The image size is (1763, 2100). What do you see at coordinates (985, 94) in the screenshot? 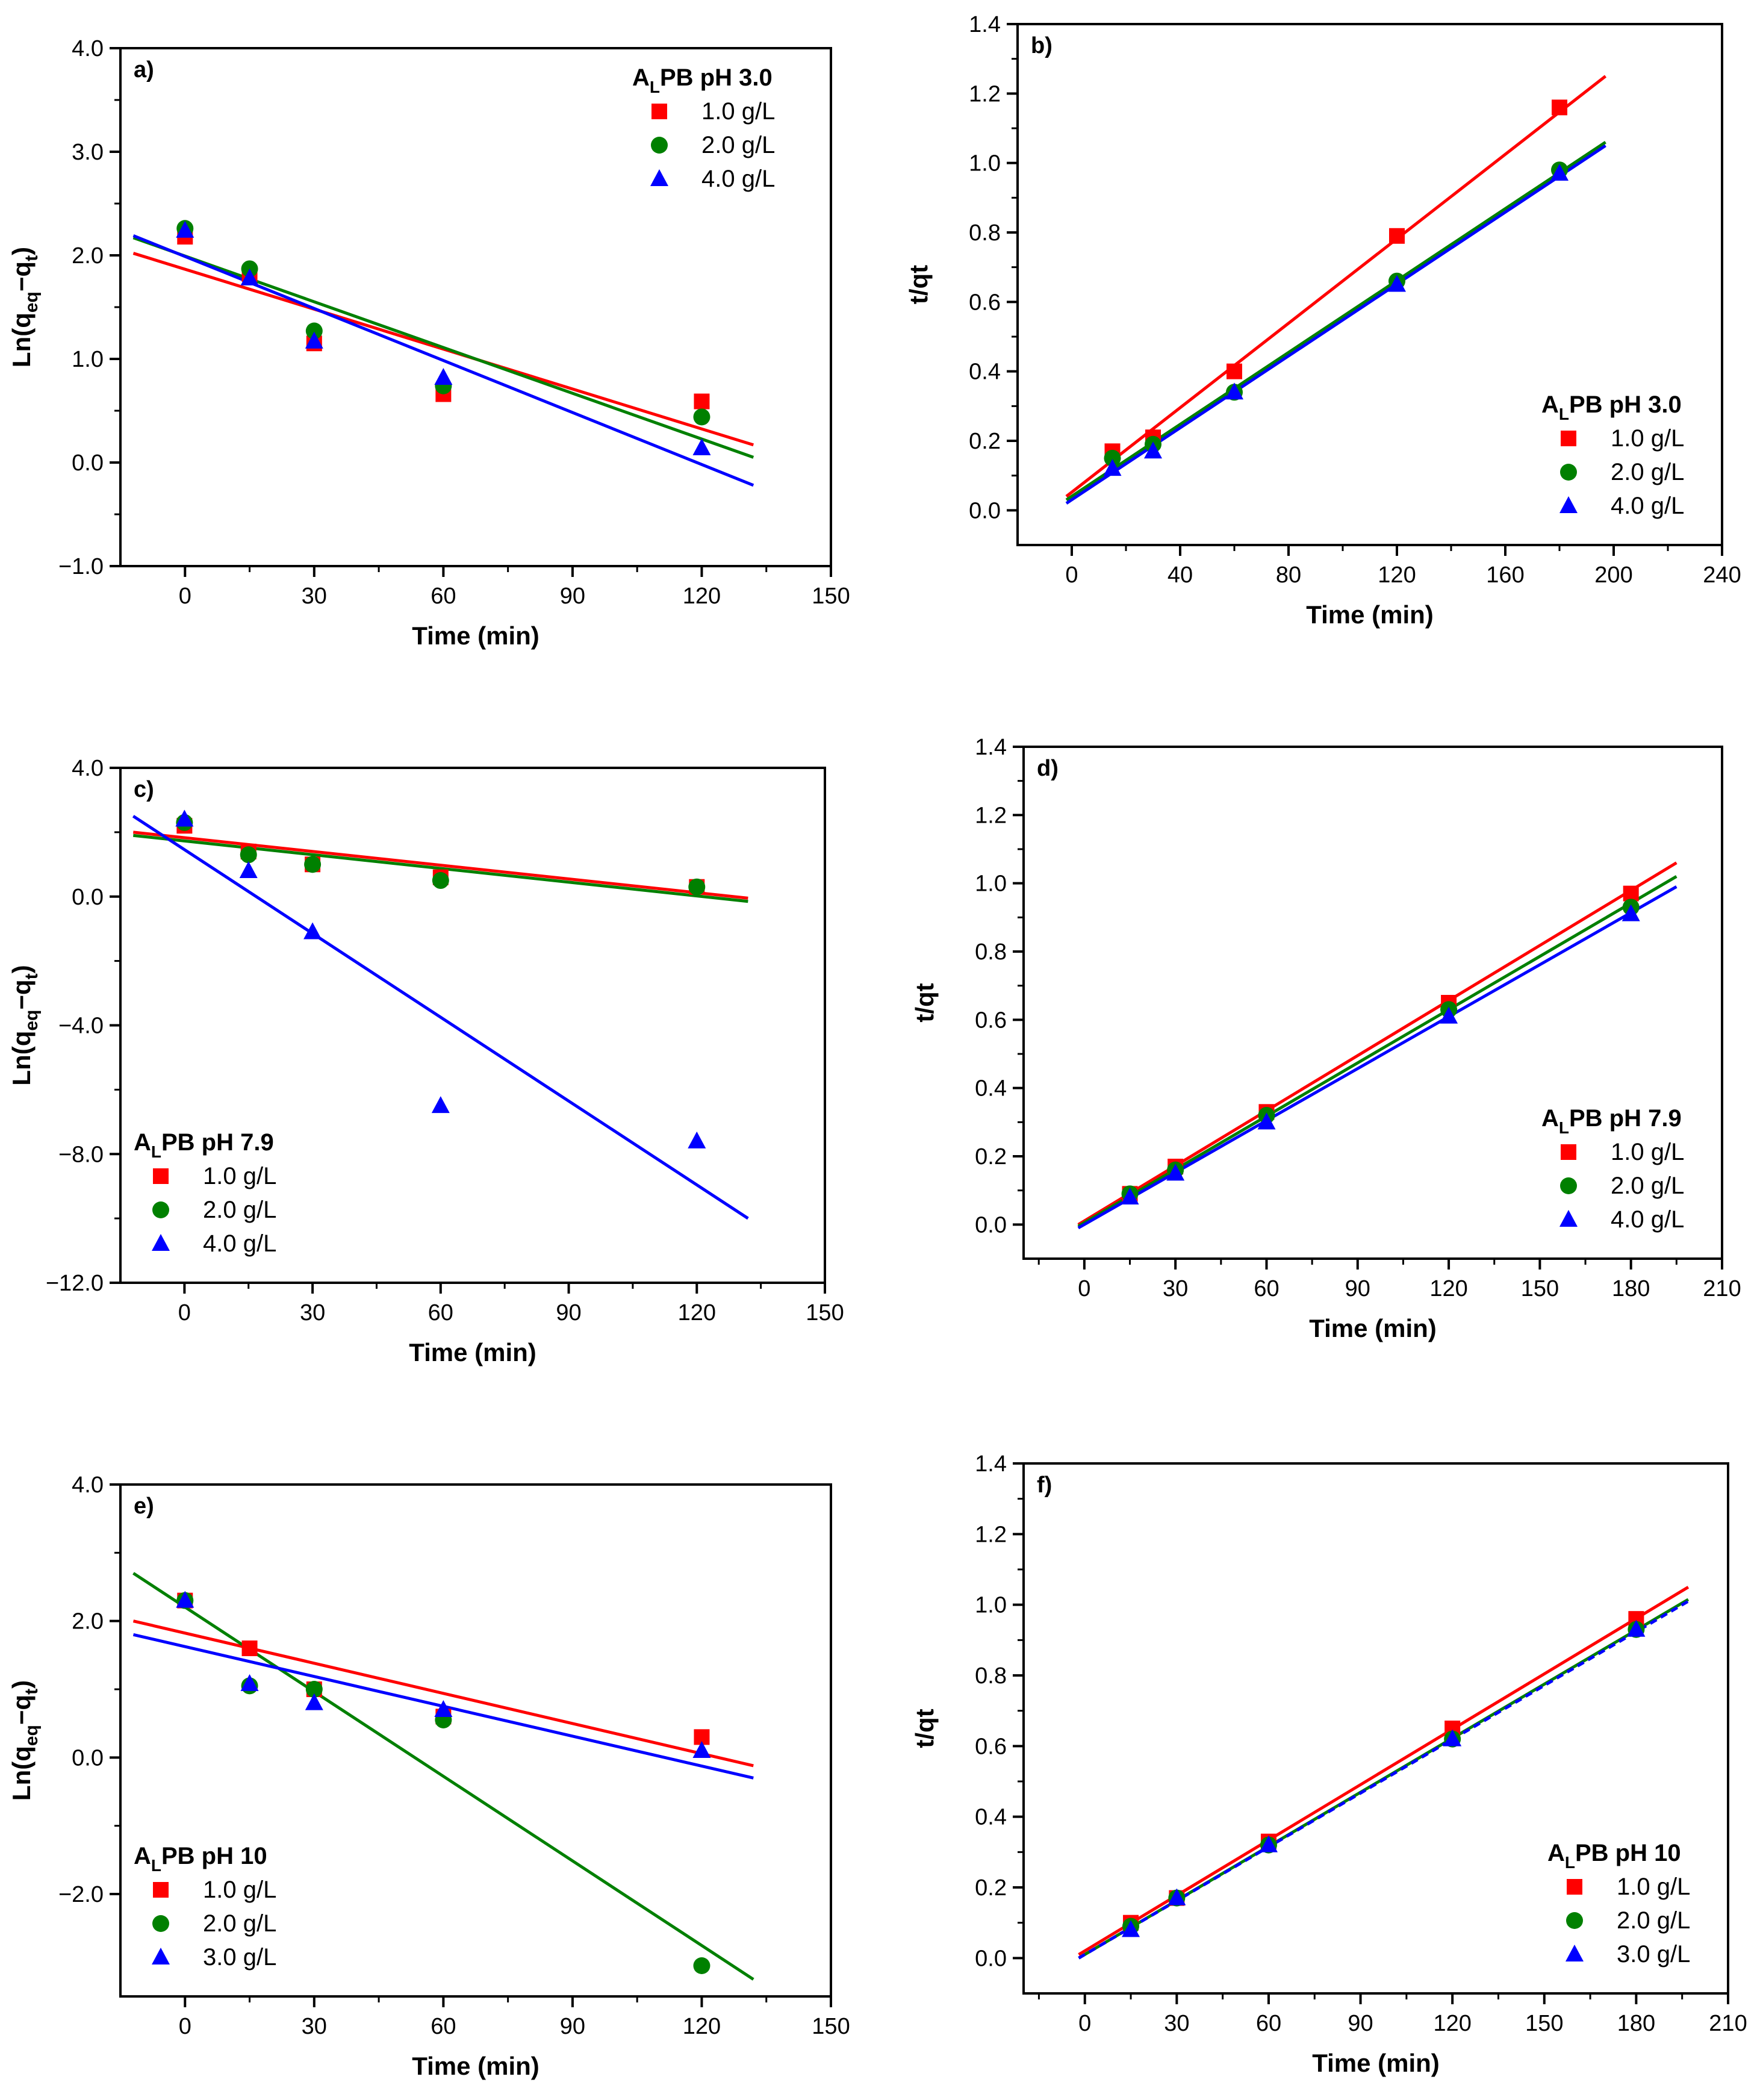
I see `y-tick-label: 1.2` at bounding box center [985, 94].